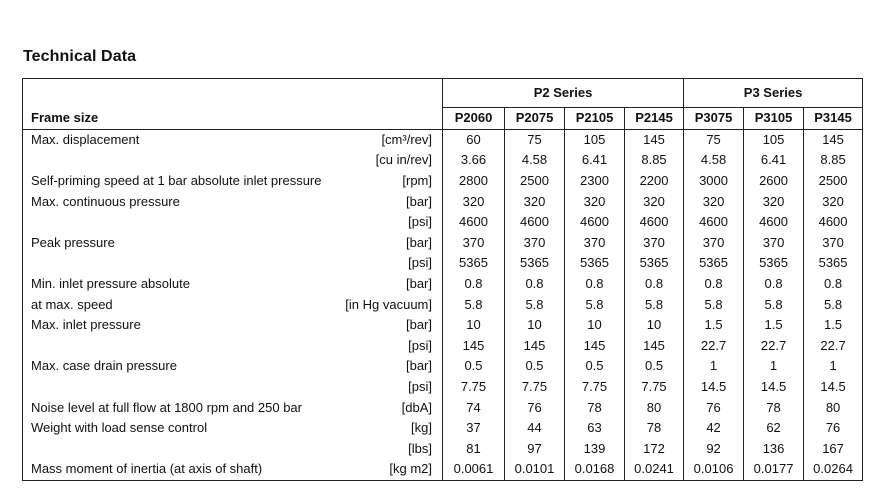  Describe the element at coordinates (80, 56) in the screenshot. I see `page-title: Technical Data` at that location.